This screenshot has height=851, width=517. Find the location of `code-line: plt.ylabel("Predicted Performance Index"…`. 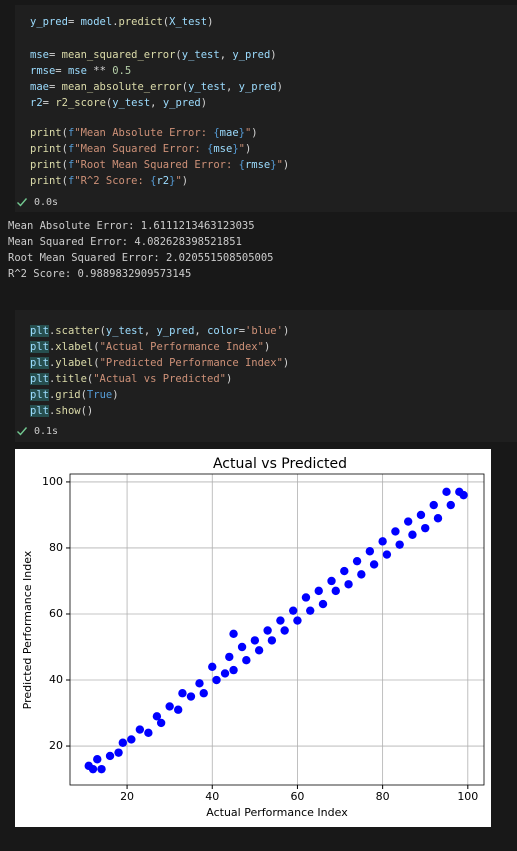

code-line: plt.ylabel("Predicted Performance Index"… is located at coordinates (160, 363).